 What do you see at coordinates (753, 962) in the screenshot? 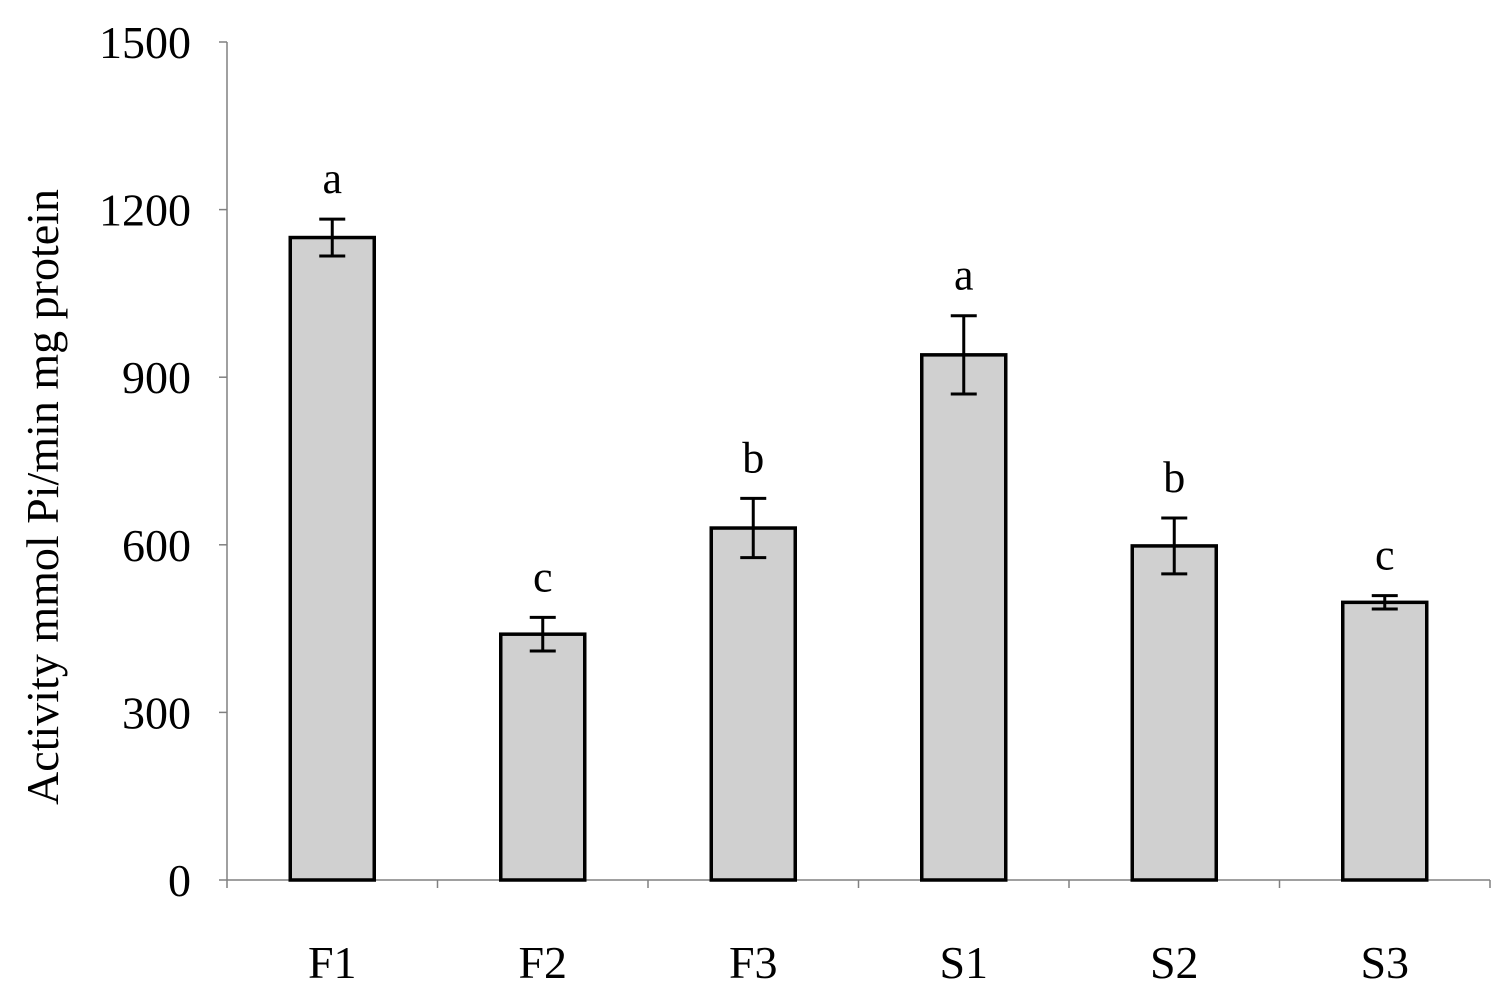
I see `x-tick-label: F3` at bounding box center [753, 962].